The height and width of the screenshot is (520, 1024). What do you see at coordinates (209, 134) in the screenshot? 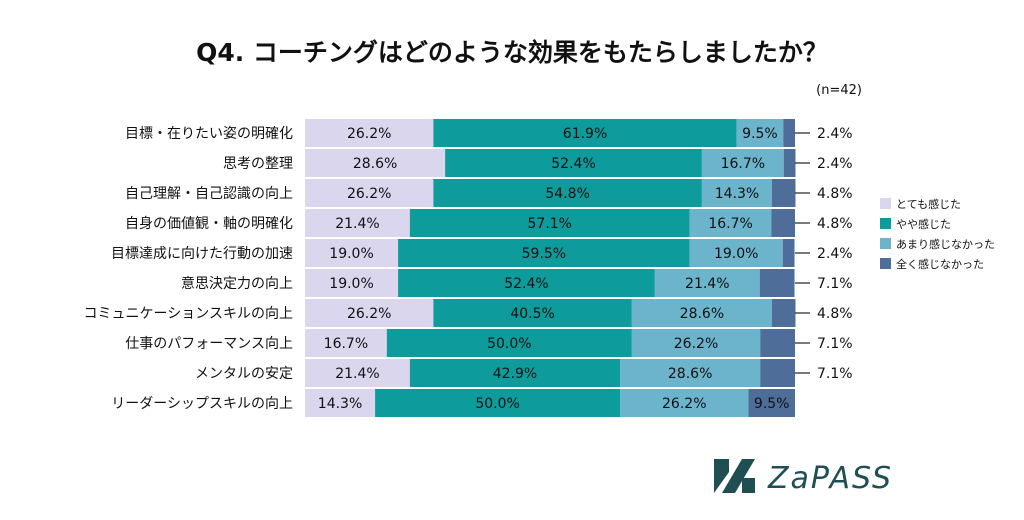
I see `category-label: 目標・在りたい姿の明確化` at bounding box center [209, 134].